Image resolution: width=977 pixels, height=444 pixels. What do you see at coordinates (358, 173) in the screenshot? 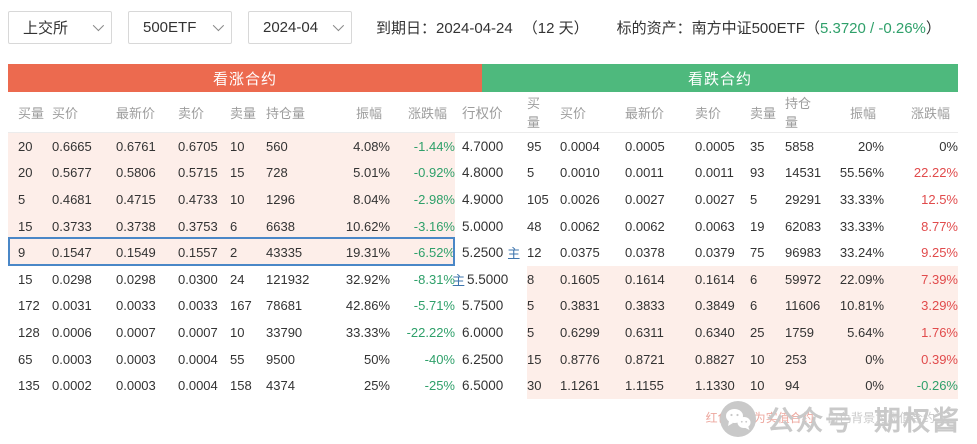
I see `call-amplitude: 5.01%` at bounding box center [358, 173].